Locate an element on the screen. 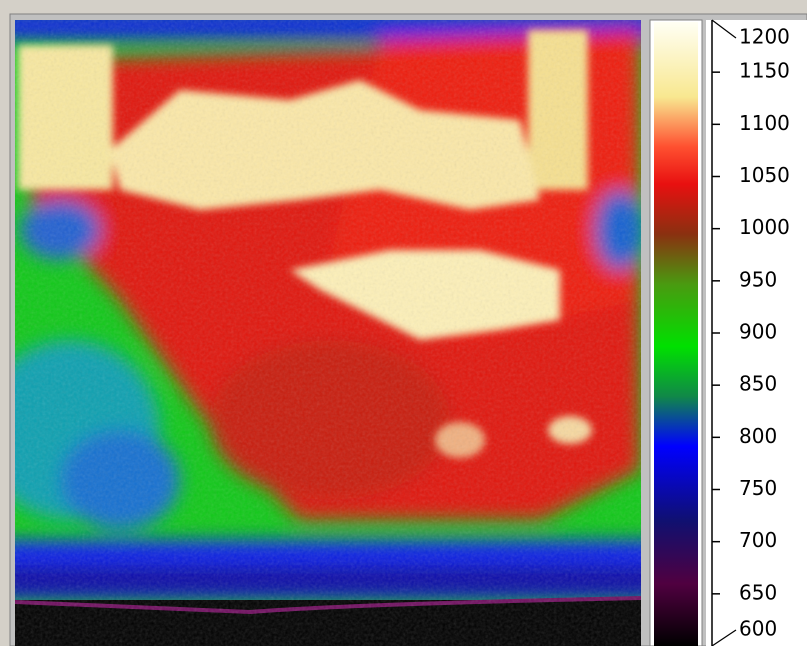 This screenshot has height=646, width=807. tick-label: 1100 is located at coordinates (764, 123).